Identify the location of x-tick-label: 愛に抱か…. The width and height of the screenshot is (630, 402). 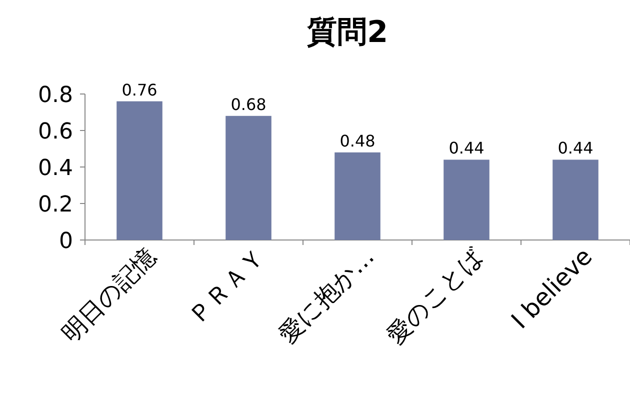
(327, 295).